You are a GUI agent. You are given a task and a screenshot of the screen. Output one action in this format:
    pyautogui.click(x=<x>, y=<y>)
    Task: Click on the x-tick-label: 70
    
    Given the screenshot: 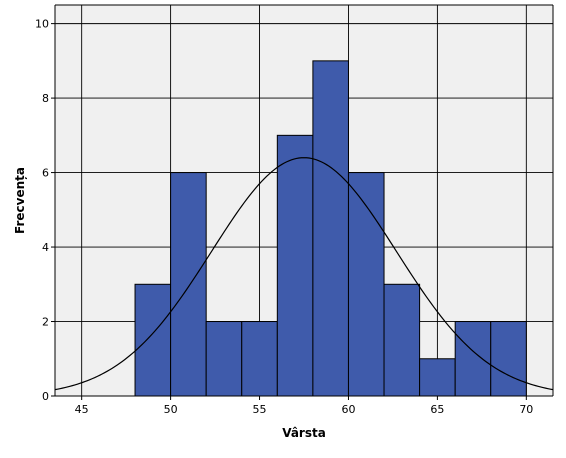 What is the action you would take?
    pyautogui.click(x=526, y=409)
    